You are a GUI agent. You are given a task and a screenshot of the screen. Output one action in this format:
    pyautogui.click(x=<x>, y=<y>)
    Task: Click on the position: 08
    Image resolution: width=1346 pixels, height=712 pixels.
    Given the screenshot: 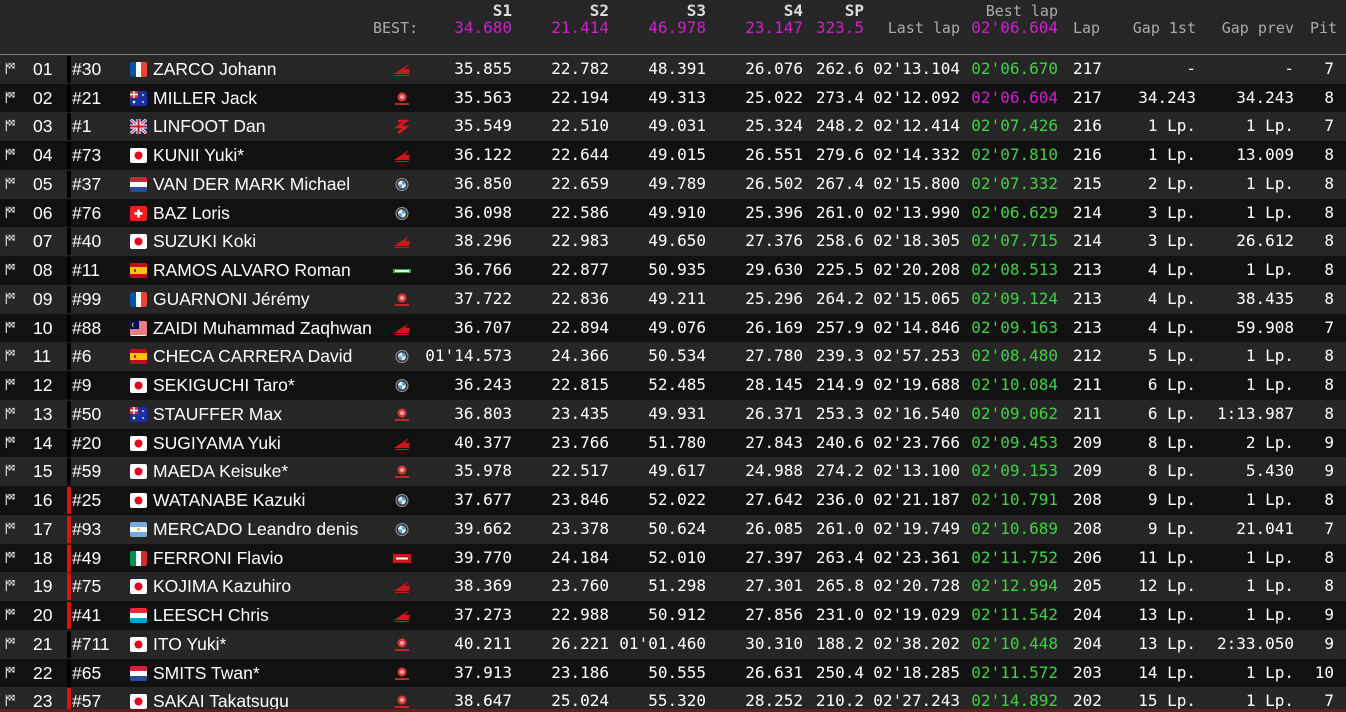 What is the action you would take?
    pyautogui.click(x=43, y=270)
    